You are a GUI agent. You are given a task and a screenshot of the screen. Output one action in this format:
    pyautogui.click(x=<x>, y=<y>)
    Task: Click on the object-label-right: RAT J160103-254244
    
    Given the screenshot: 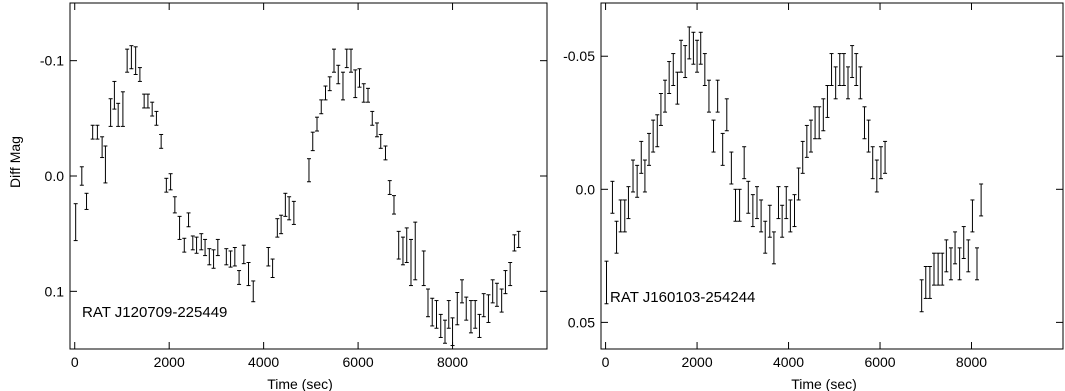 What is the action you would take?
    pyautogui.click(x=682, y=297)
    